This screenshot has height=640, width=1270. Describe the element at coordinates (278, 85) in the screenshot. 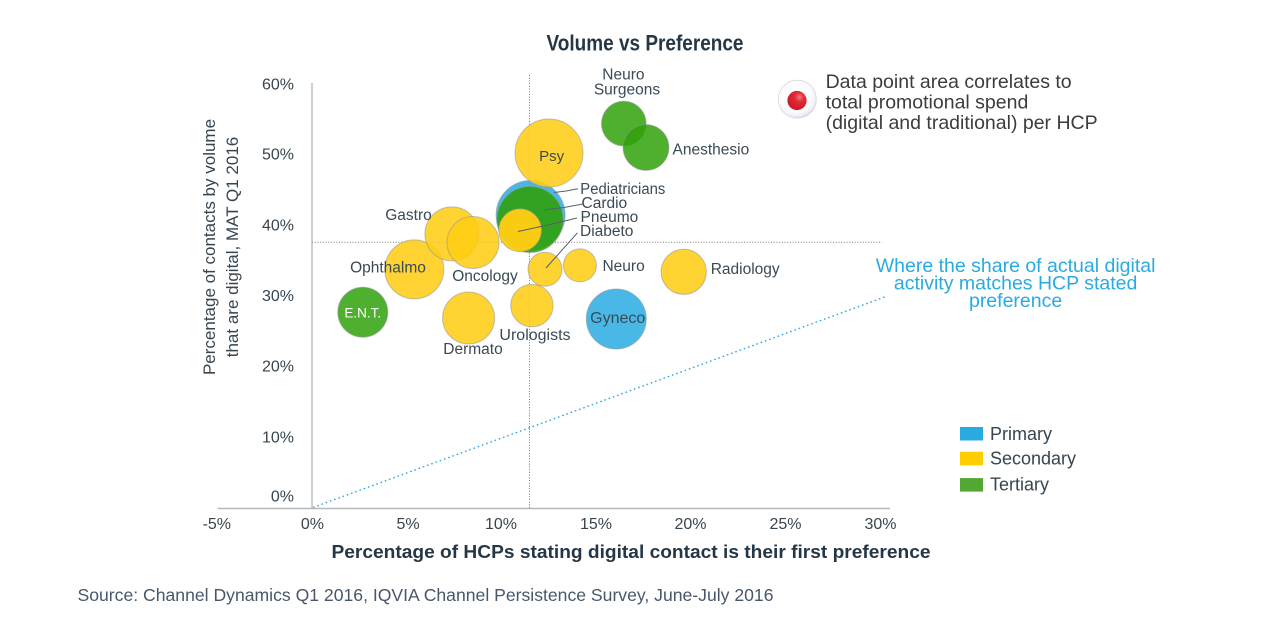

I see `svg-text: 60%` at that location.